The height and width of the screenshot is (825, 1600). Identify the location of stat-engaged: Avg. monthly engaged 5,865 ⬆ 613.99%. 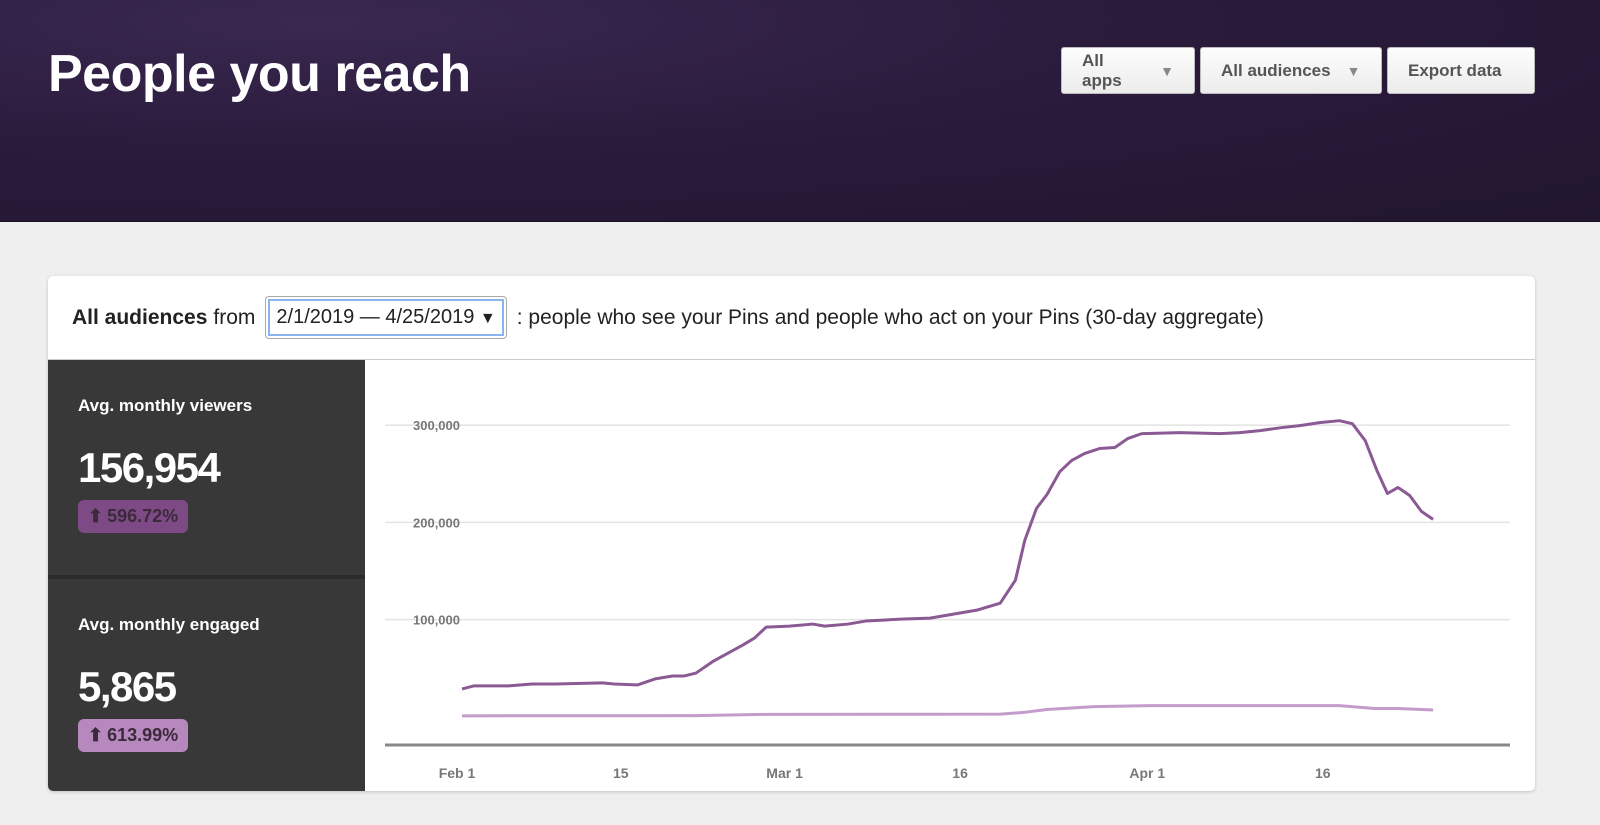
(206, 682).